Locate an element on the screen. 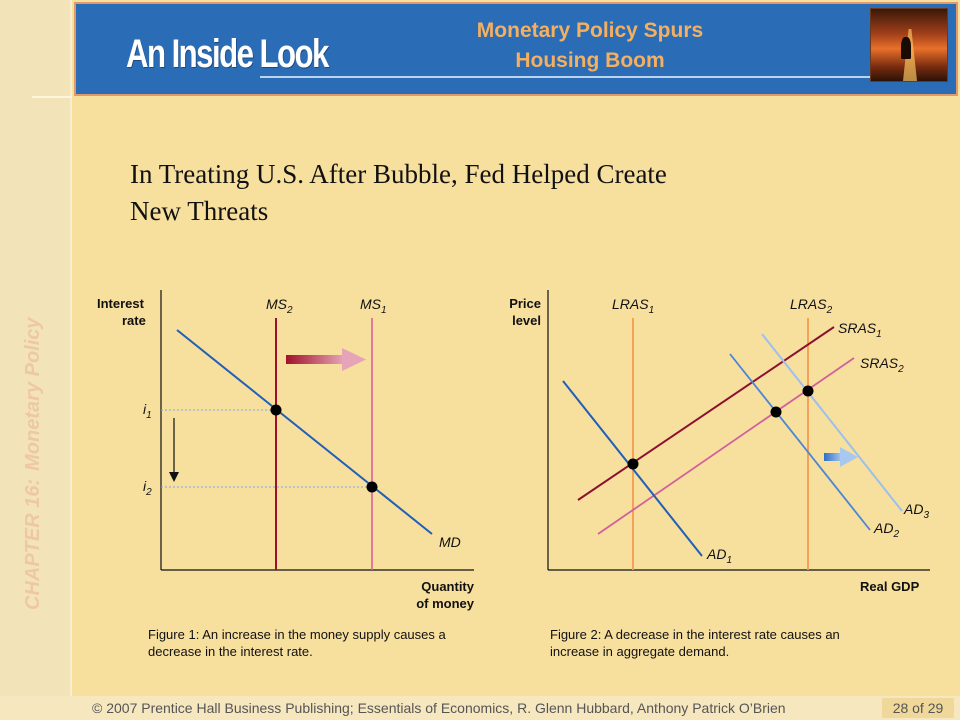  header-title-line2: Housing Boom is located at coordinates (590, 60).